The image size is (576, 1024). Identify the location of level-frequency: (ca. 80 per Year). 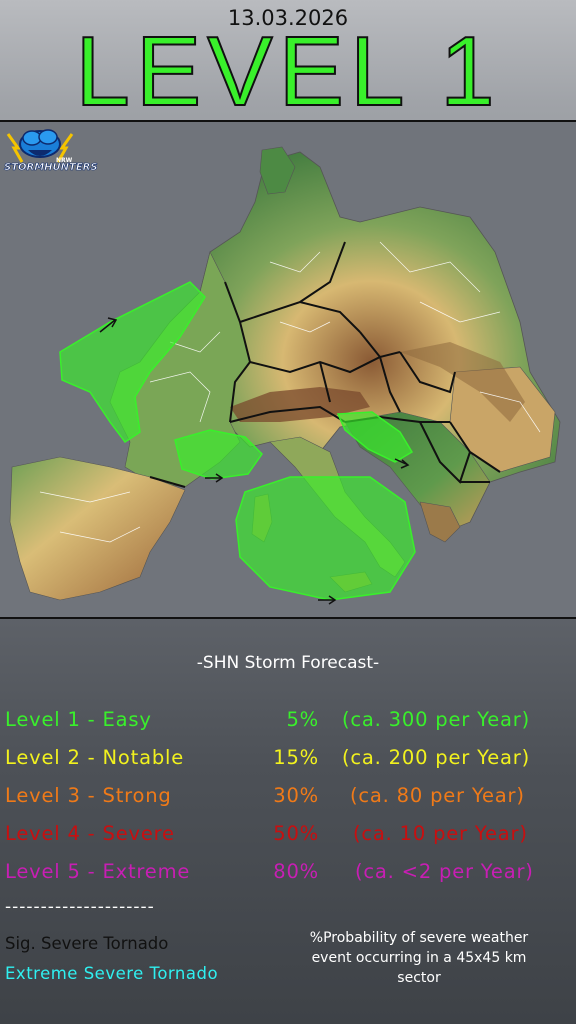
(437, 795).